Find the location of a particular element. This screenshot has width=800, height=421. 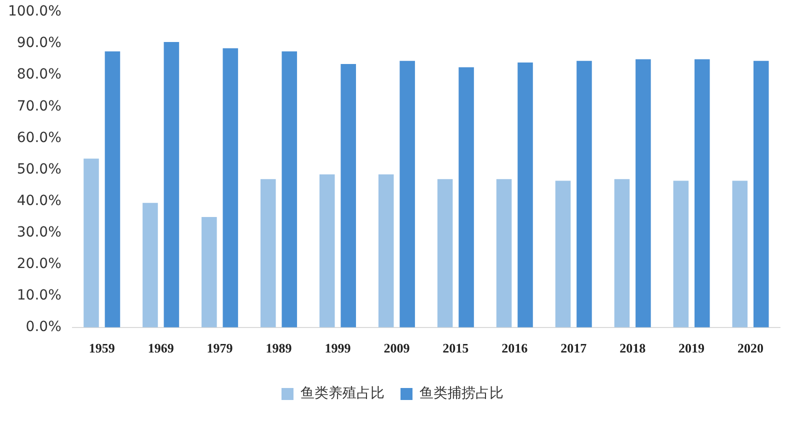

x-tick-label: 2017 is located at coordinates (574, 348).